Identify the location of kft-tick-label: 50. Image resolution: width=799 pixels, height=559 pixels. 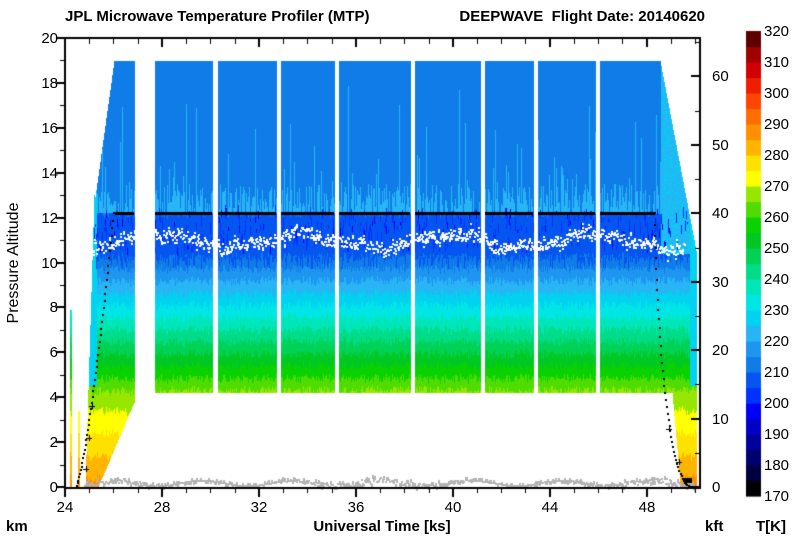
(720, 145).